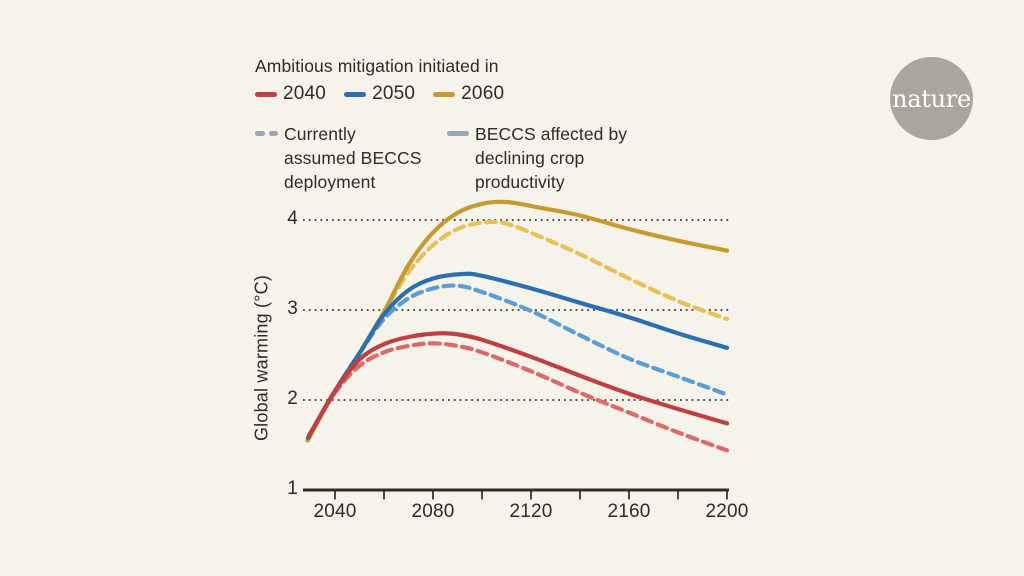 This screenshot has height=576, width=1024. What do you see at coordinates (377, 66) in the screenshot?
I see `legend-title: Ambitious mitigation initiated in` at bounding box center [377, 66].